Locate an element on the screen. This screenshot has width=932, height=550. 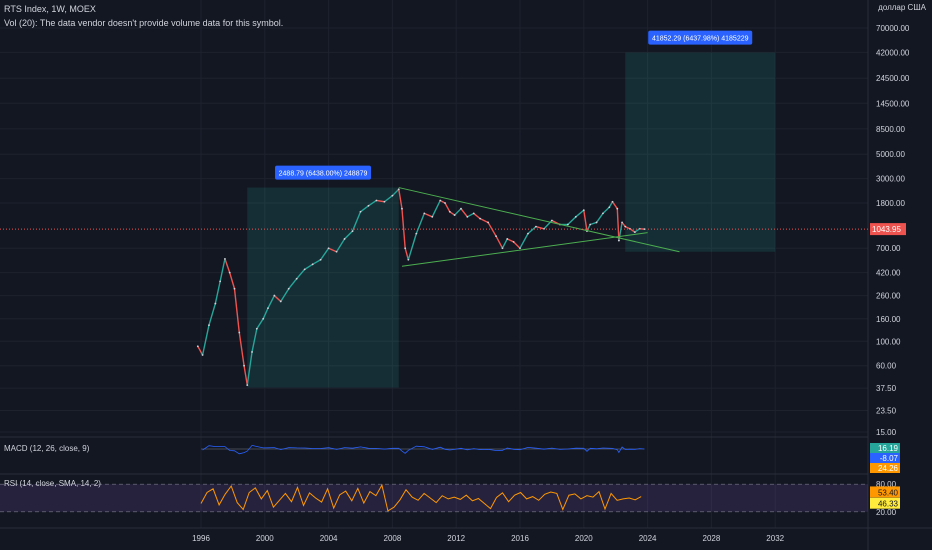
price-tick-label: 700.00 is located at coordinates (888, 248).